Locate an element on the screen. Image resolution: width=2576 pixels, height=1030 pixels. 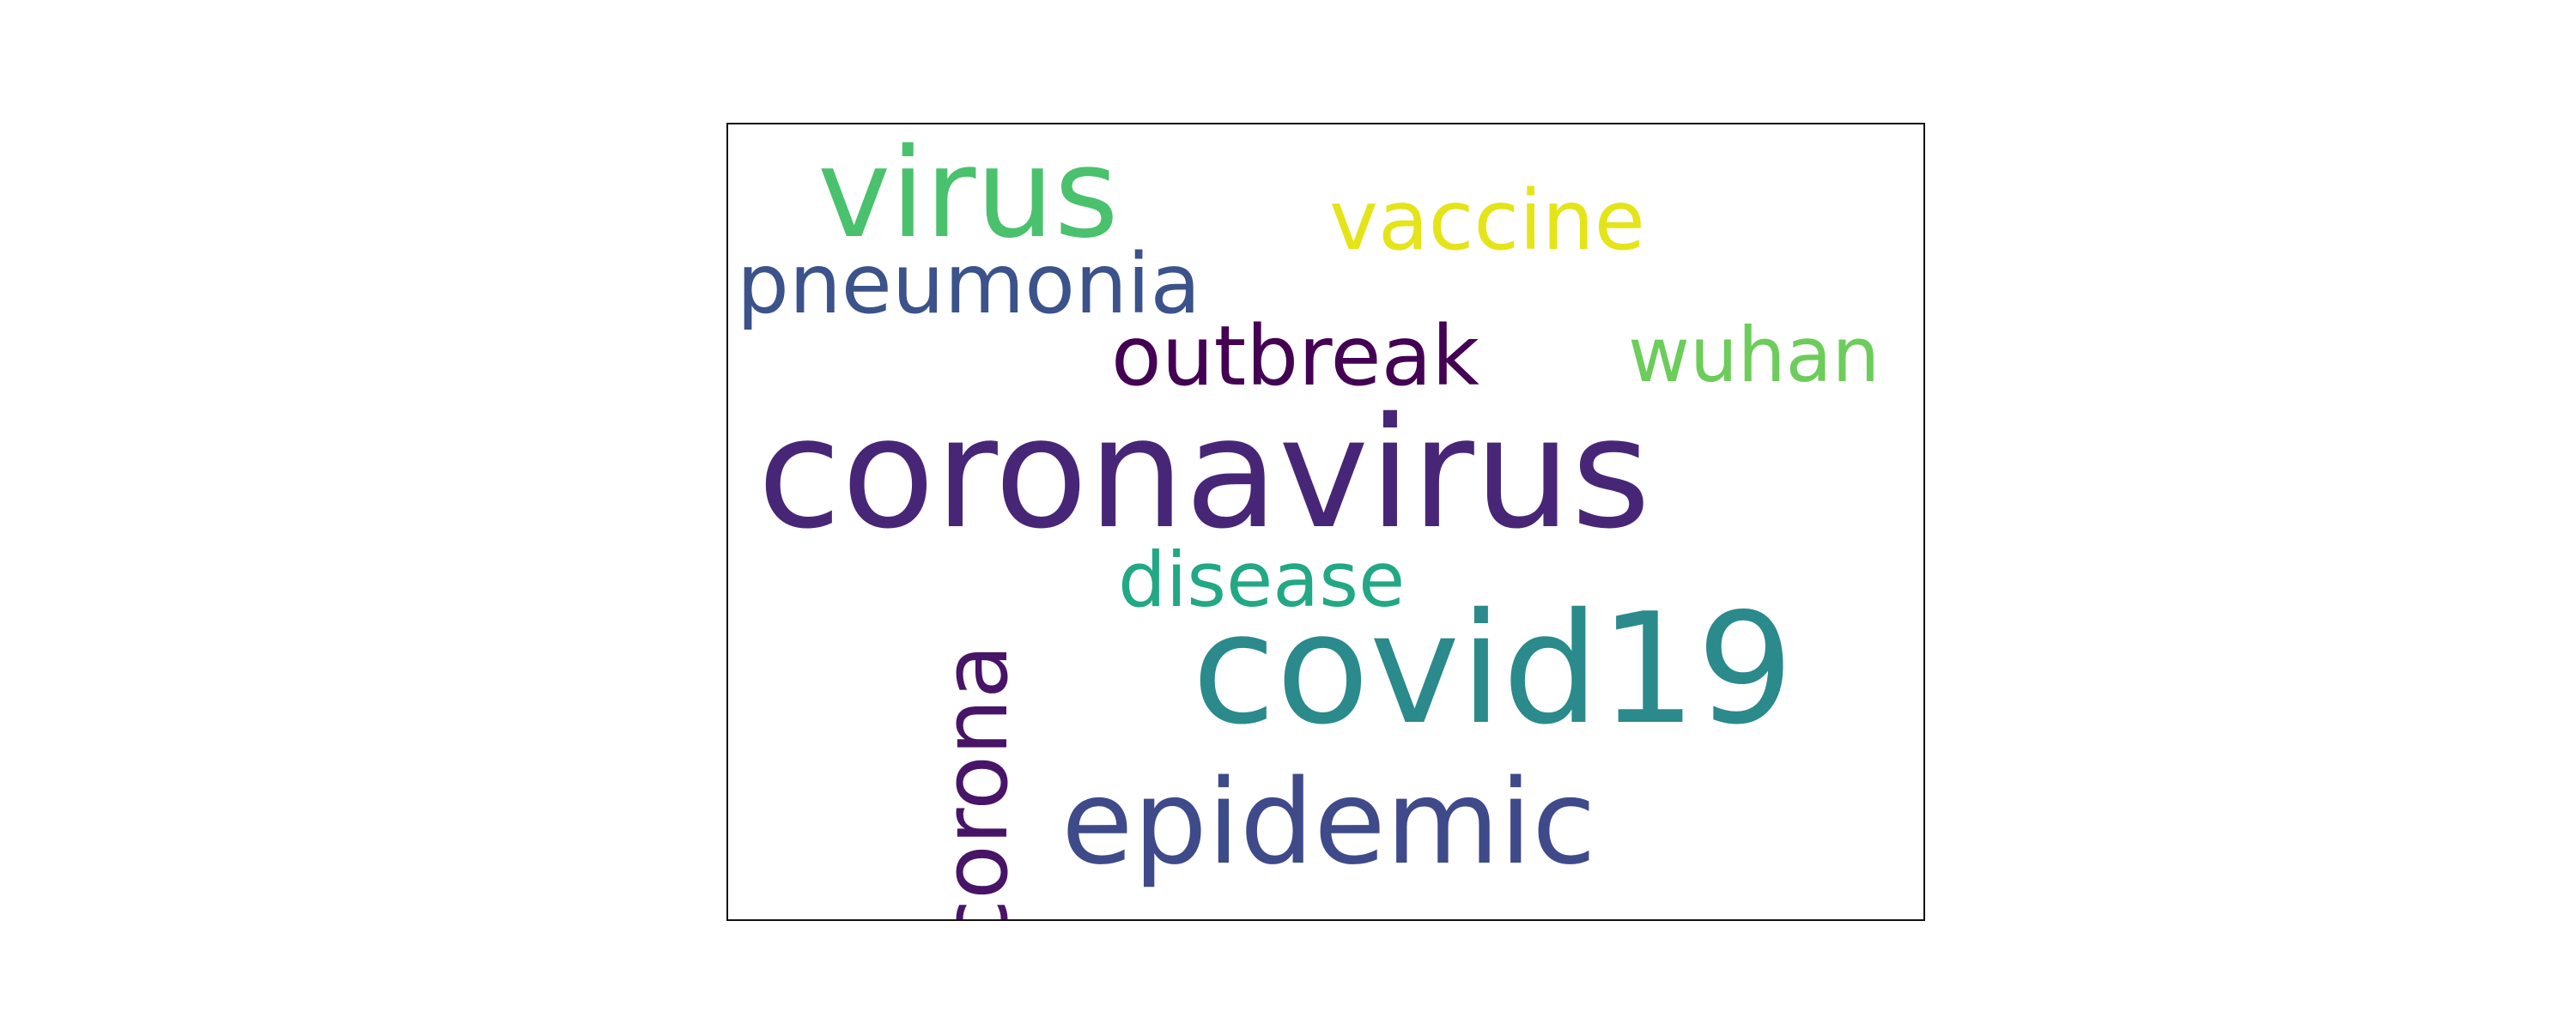
word-outbreak: outbreak is located at coordinates (1295, 356).